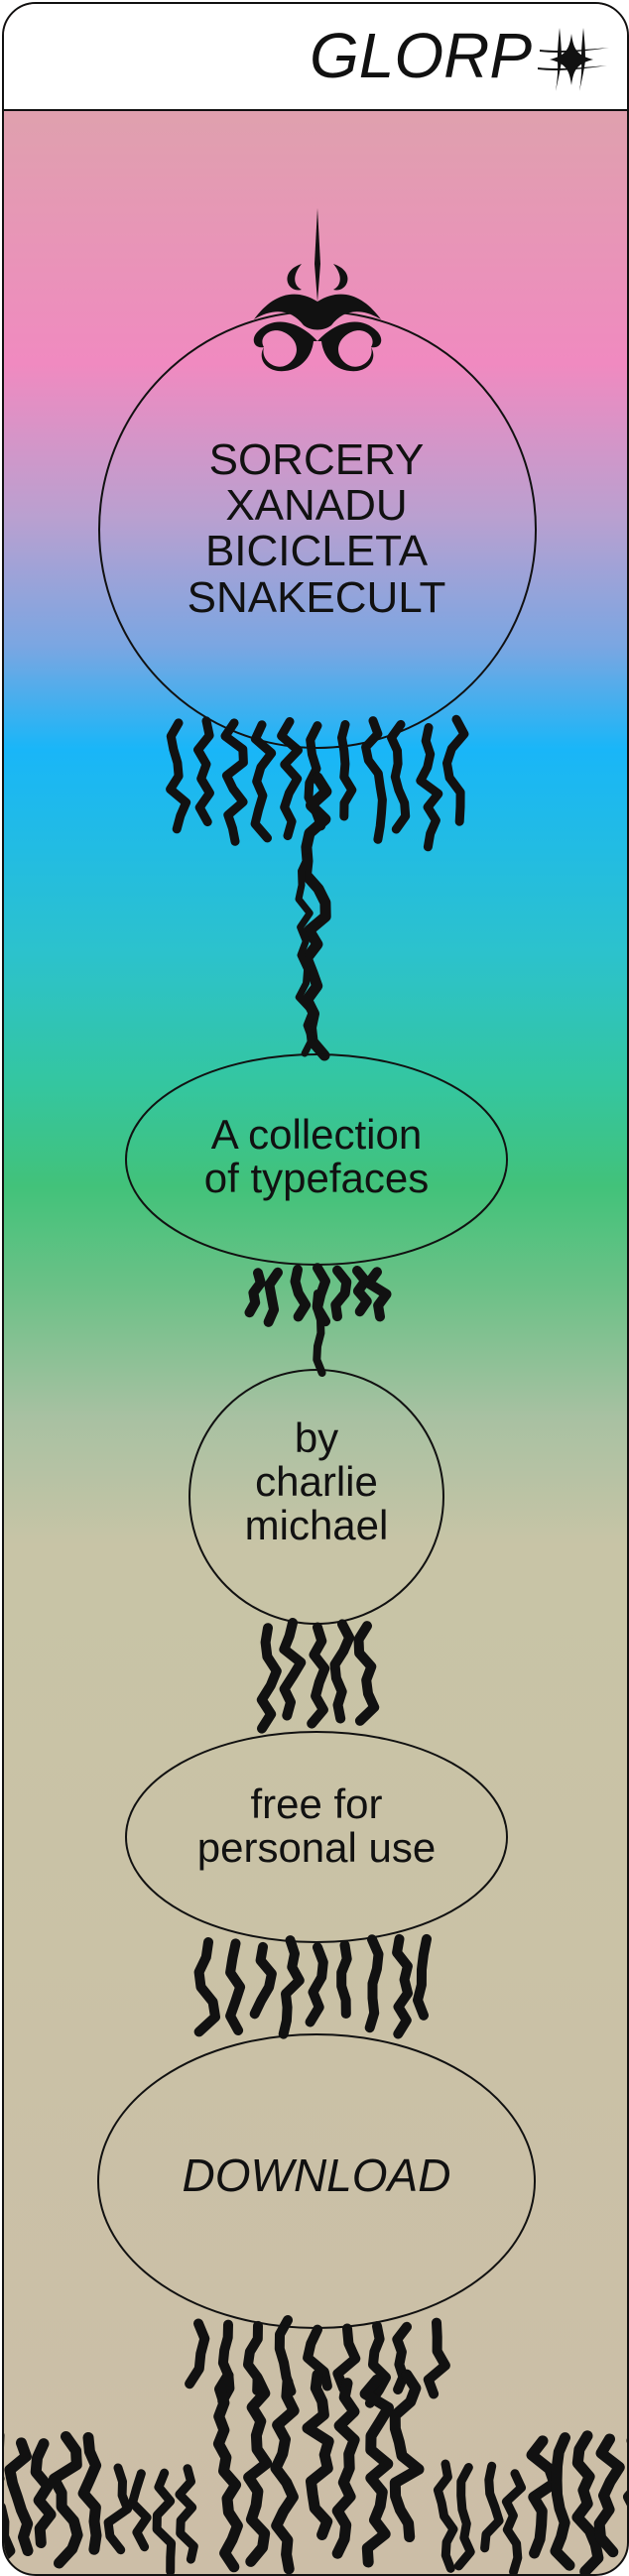 This screenshot has height=2576, width=629. I want to click on download-ellipse, so click(316, 2181).